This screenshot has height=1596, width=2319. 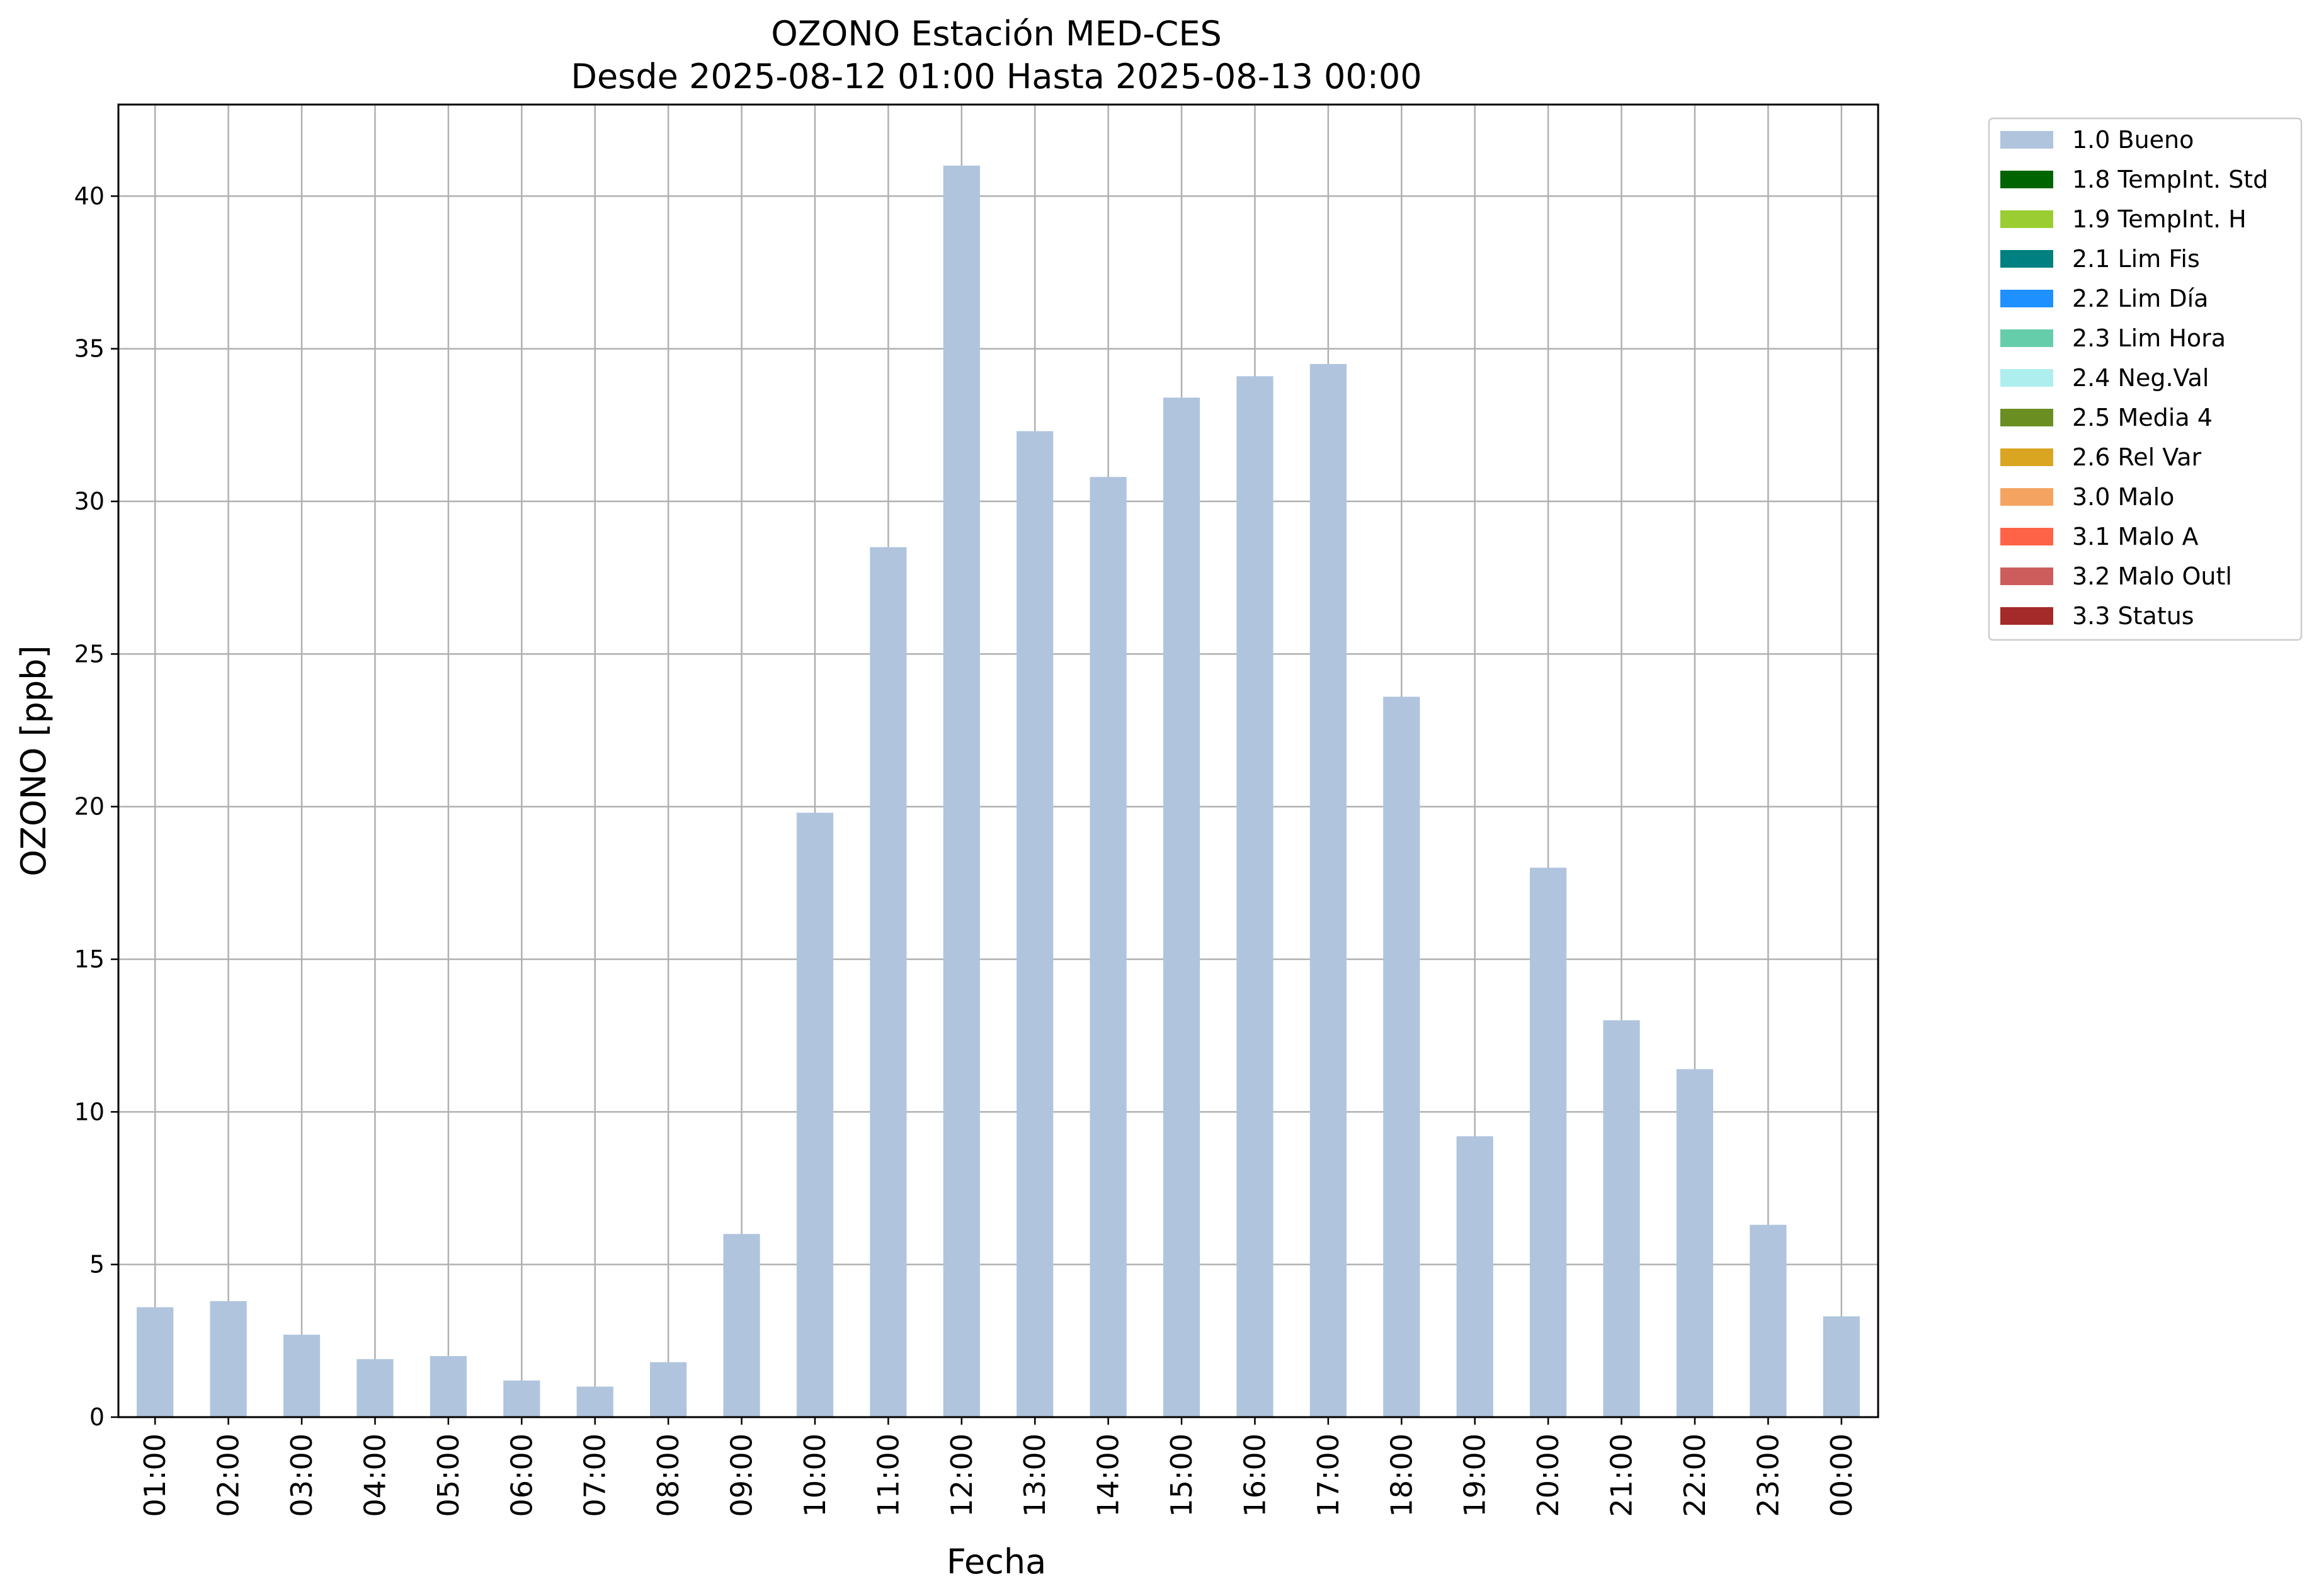 What do you see at coordinates (89, 959) in the screenshot?
I see `y-tick-label: 15` at bounding box center [89, 959].